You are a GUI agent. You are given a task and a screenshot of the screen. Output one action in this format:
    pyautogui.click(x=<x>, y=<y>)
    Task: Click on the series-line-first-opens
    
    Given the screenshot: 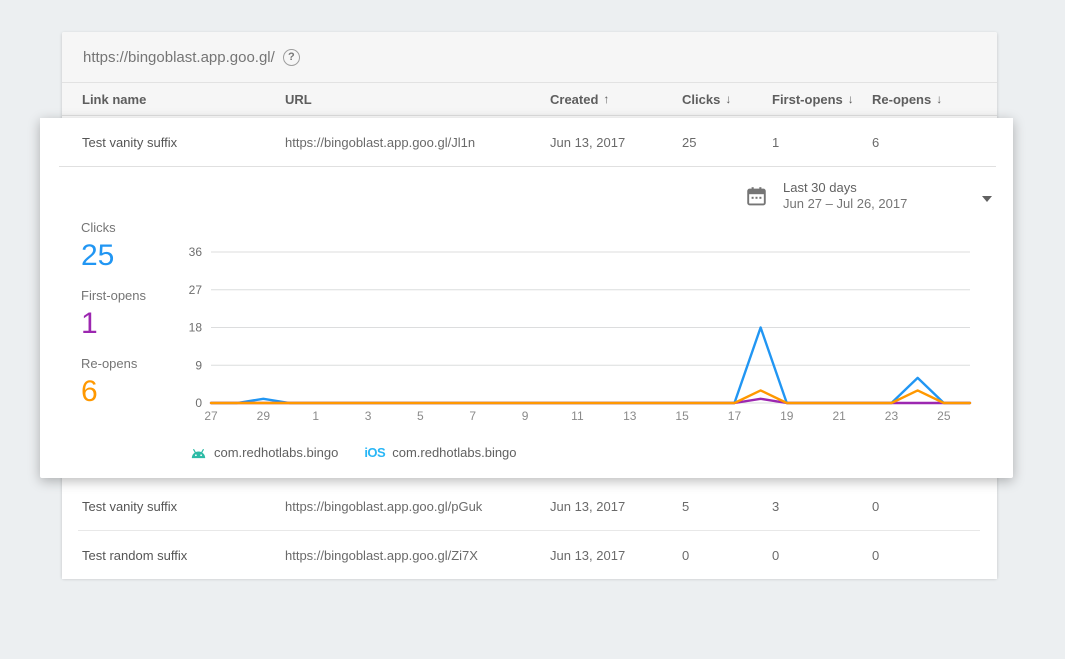 What is the action you would take?
    pyautogui.click(x=590, y=401)
    